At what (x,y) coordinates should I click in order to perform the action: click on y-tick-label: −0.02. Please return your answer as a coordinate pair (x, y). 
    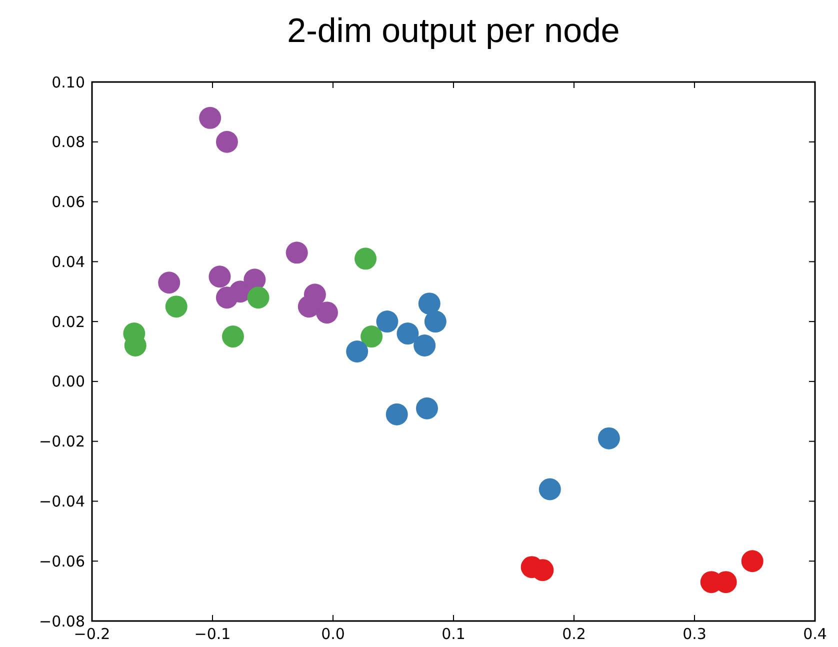
    Looking at the image, I should click on (62, 441).